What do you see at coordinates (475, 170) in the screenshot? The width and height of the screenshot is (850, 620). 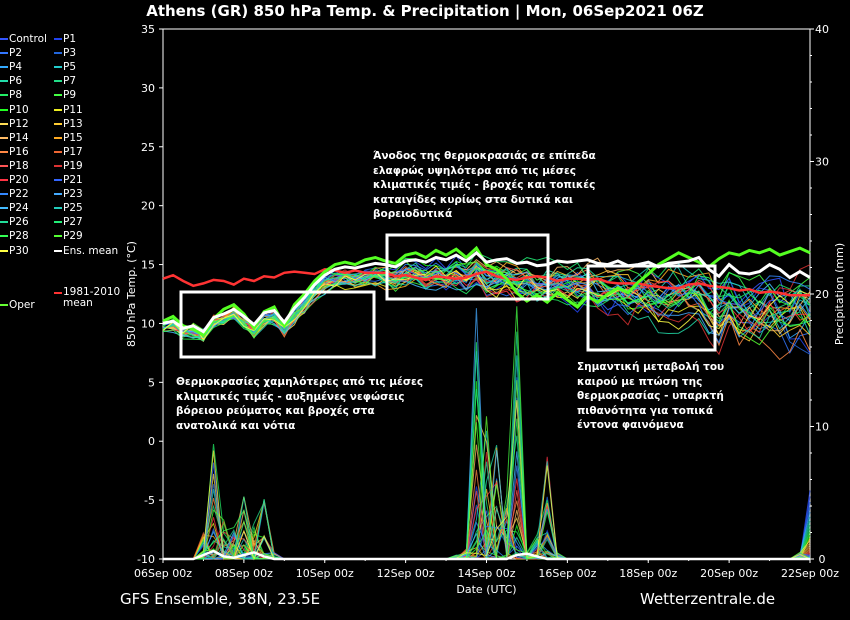 I see `annotation-line: ελαφρώς υψηλότερα από τις μέσες` at bounding box center [475, 170].